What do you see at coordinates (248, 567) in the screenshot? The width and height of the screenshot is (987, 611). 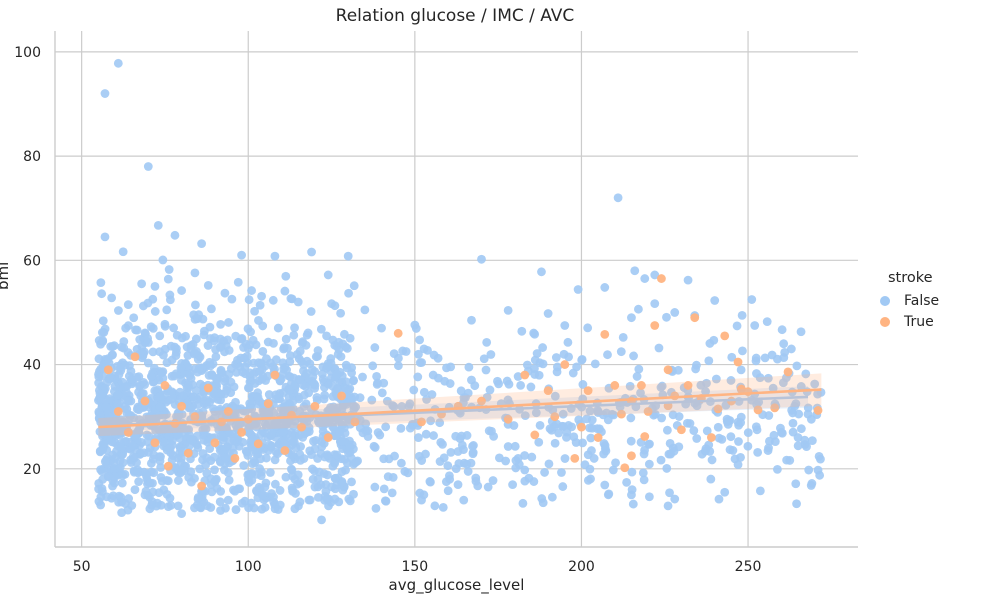 I see `x-tick-label: 100` at bounding box center [248, 567].